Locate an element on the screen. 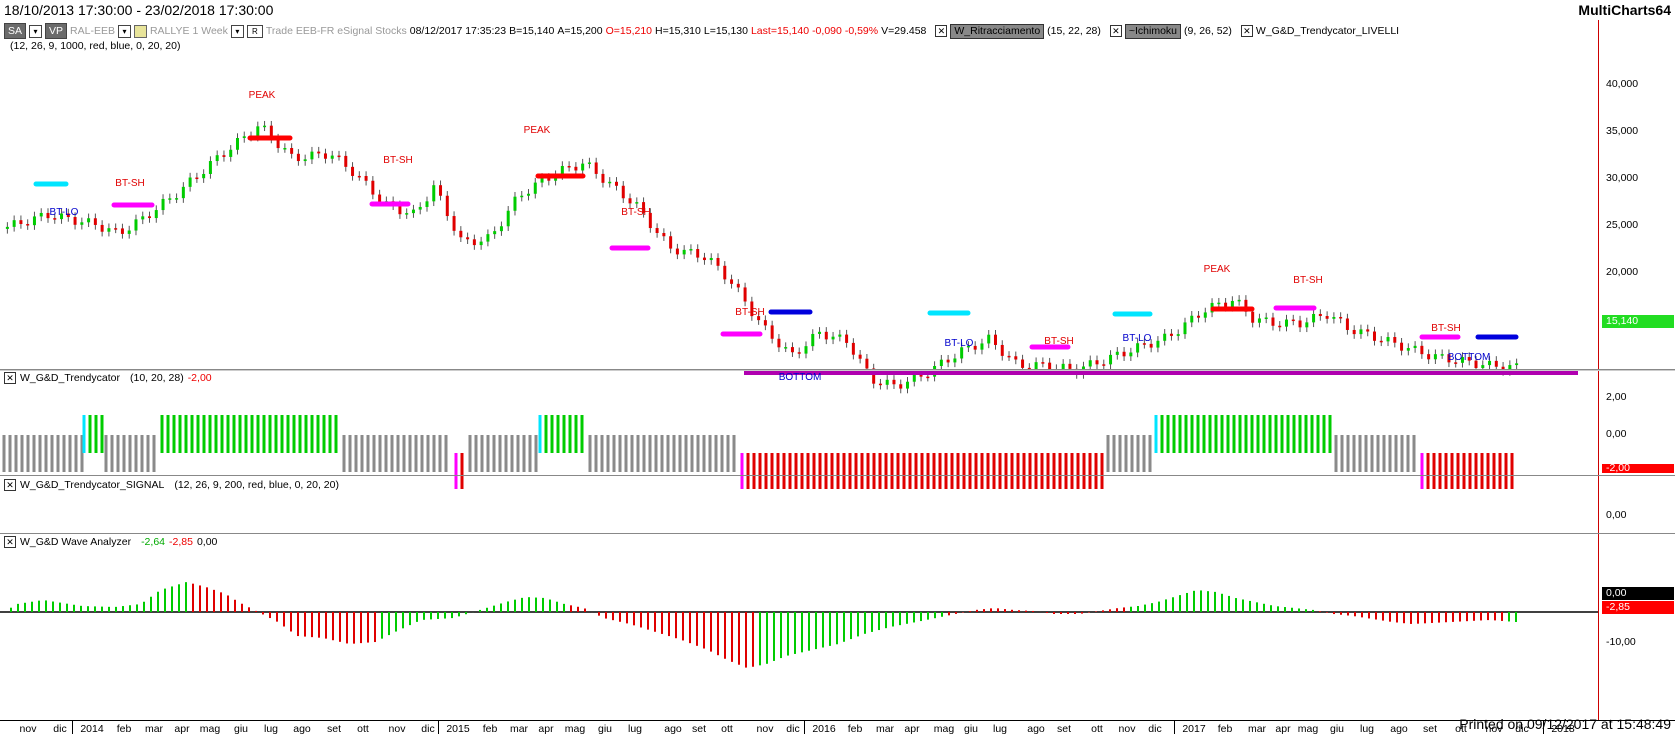 This screenshot has width=1675, height=735. color-chip is located at coordinates (140, 31).